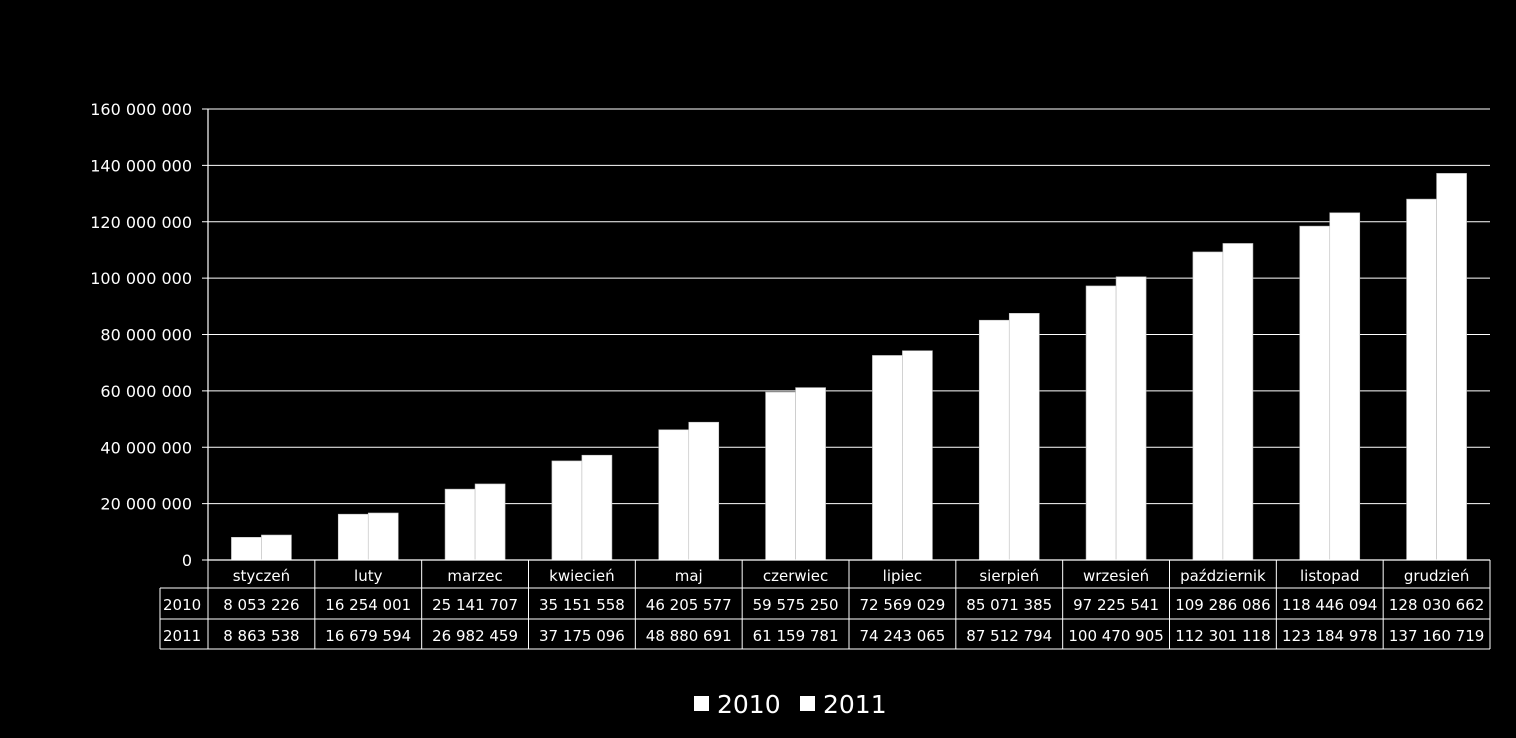 The image size is (1516, 738). What do you see at coordinates (146, 335) in the screenshot?
I see `y-tick-label: 80 000 000` at bounding box center [146, 335].